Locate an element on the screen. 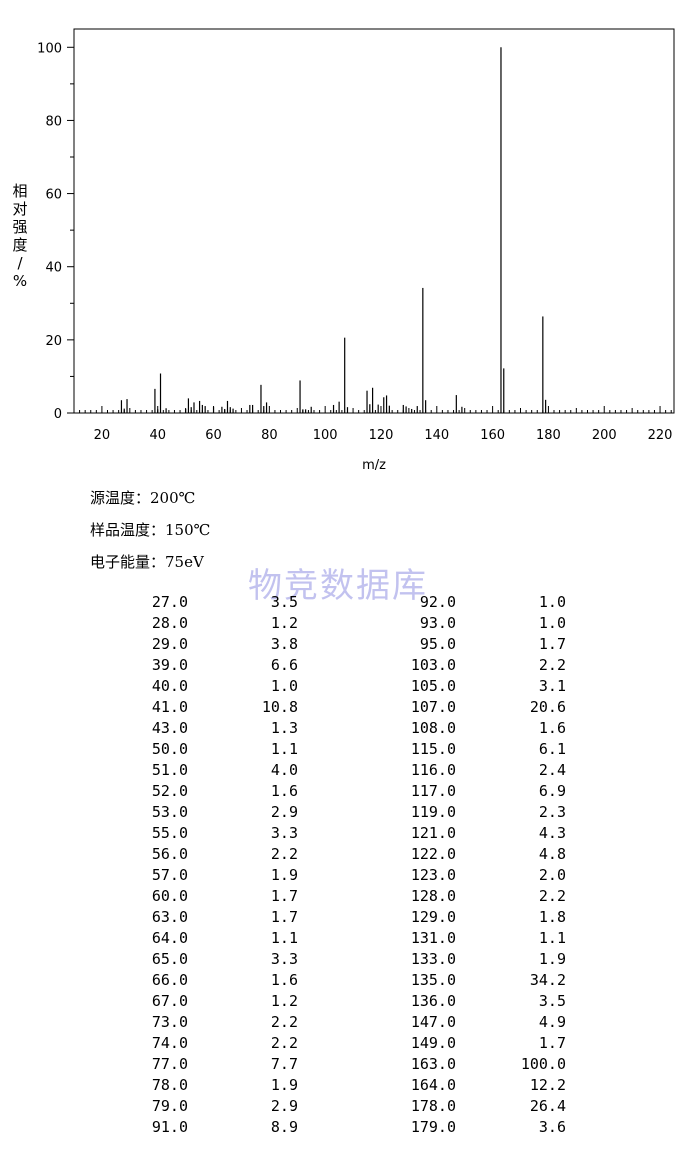 This screenshot has width=696, height=1162. y-tick-label: 100 is located at coordinates (49, 48).